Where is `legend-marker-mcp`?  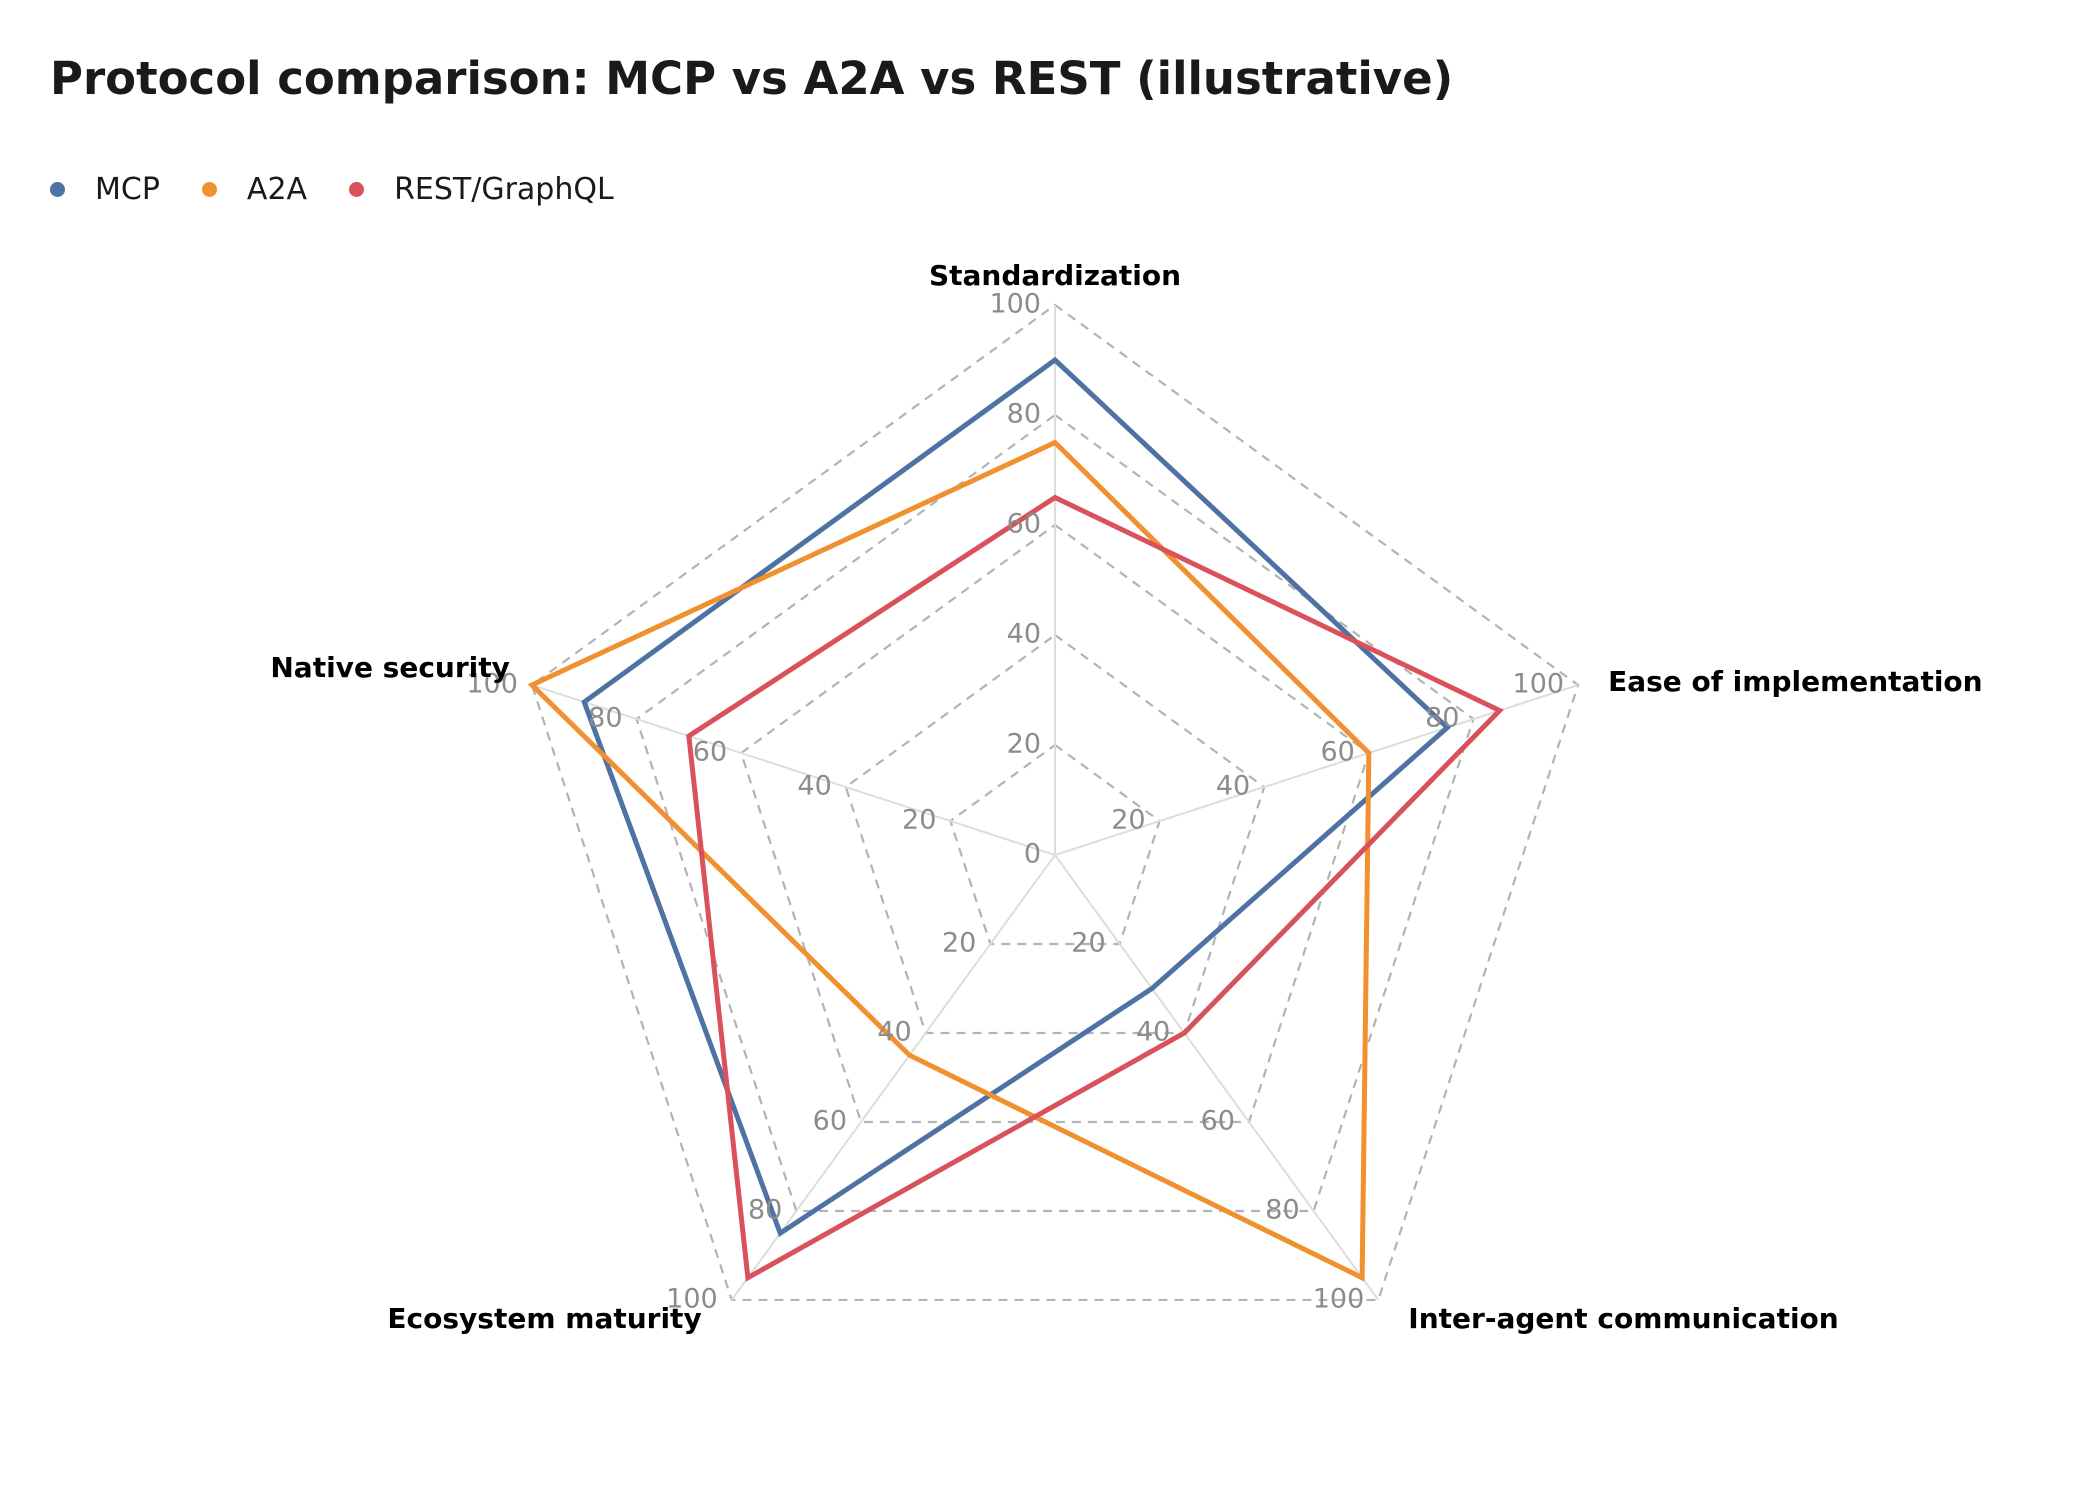 legend-marker-mcp is located at coordinates (57, 189).